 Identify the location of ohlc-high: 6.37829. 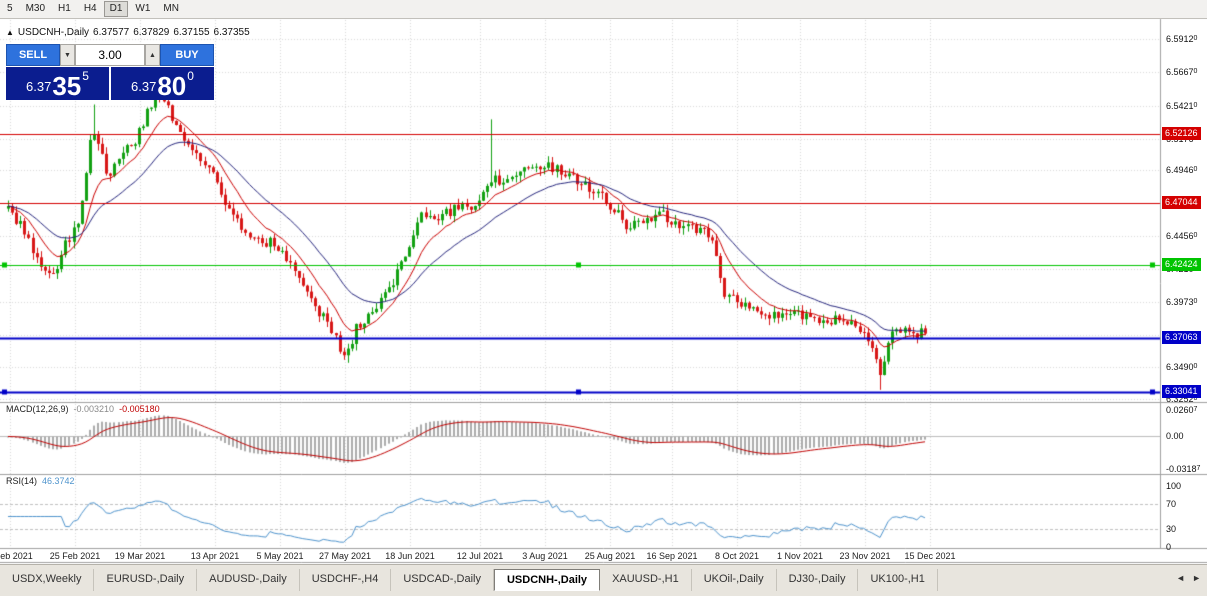
(151, 32).